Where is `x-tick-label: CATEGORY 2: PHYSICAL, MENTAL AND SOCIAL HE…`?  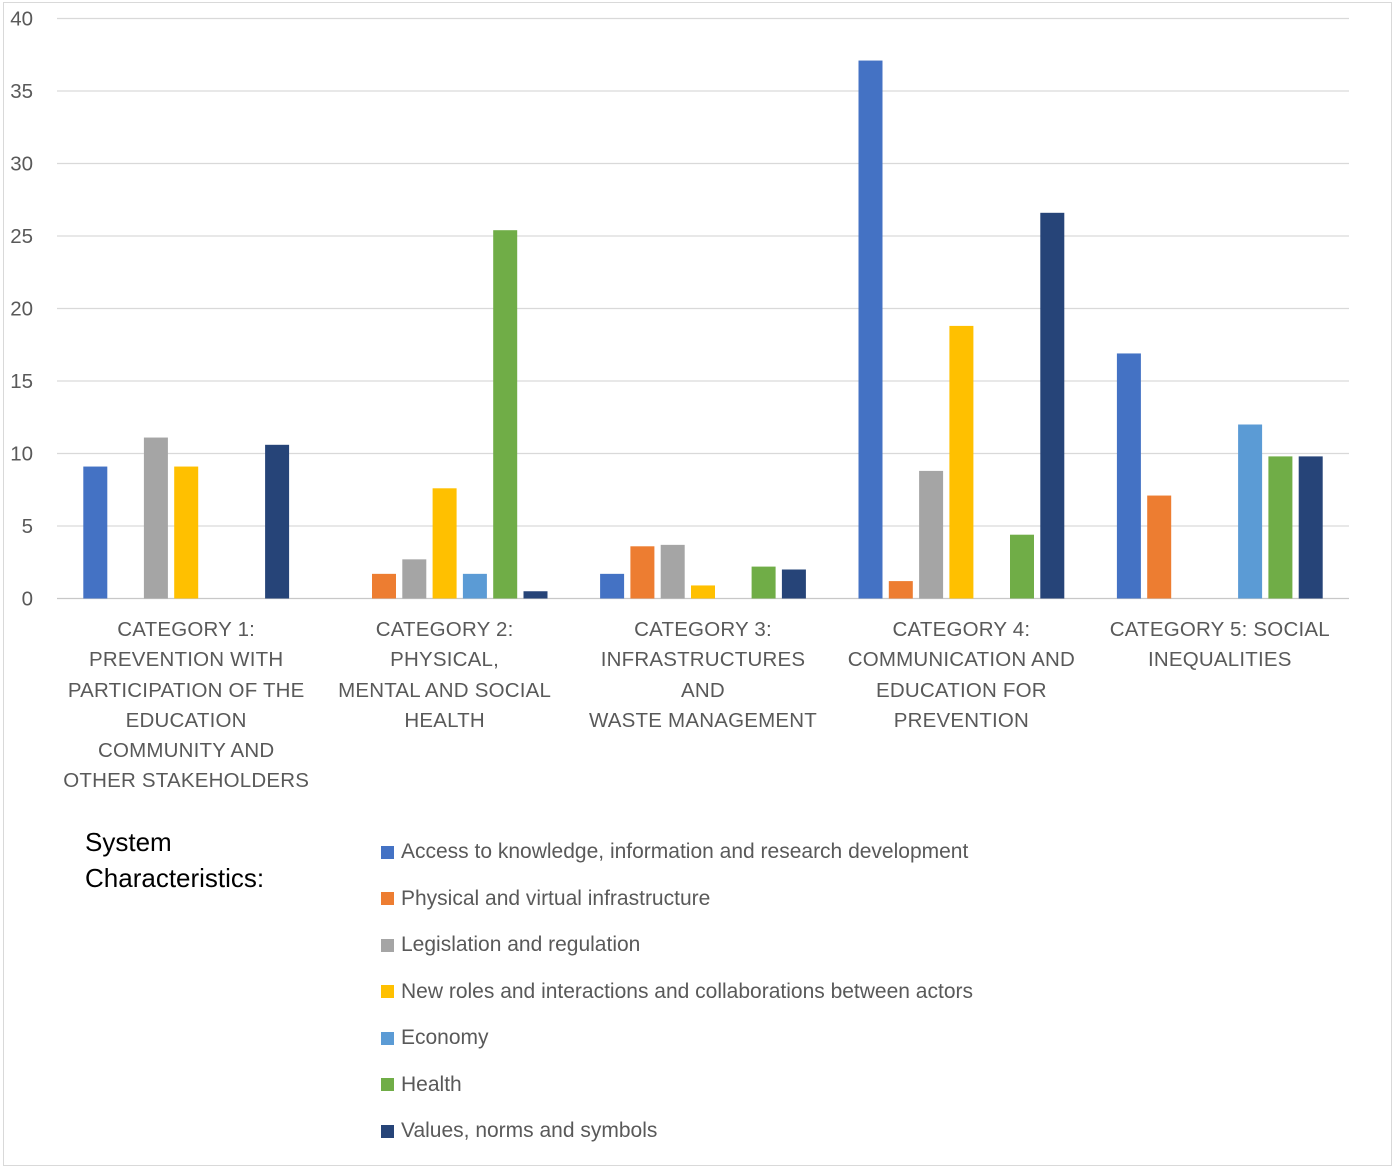
x-tick-label: CATEGORY 2: PHYSICAL, MENTAL AND SOCIAL HE… is located at coordinates (445, 675).